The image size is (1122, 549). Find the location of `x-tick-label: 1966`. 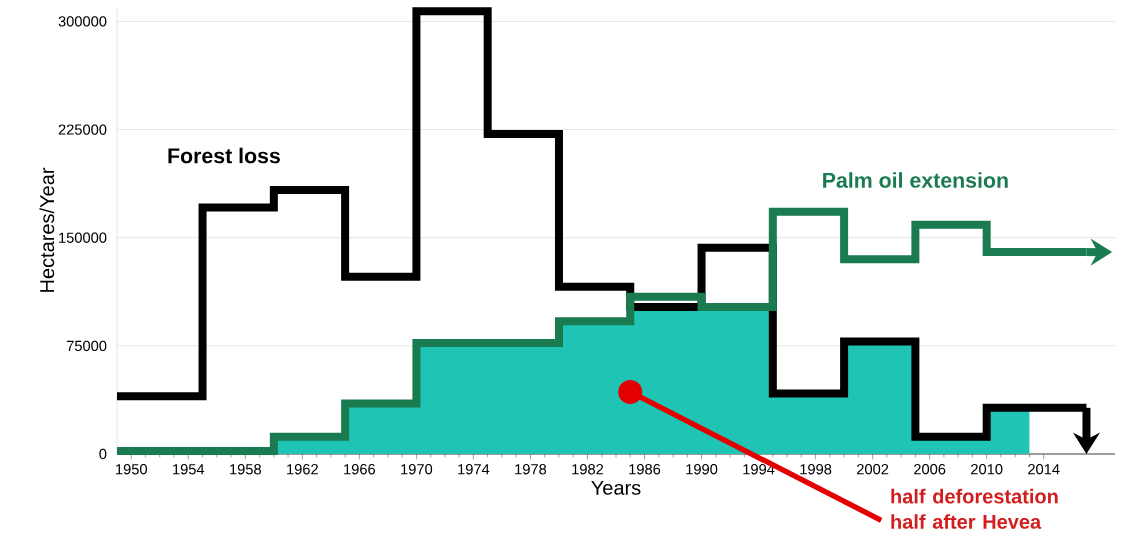

x-tick-label: 1966 is located at coordinates (360, 469).